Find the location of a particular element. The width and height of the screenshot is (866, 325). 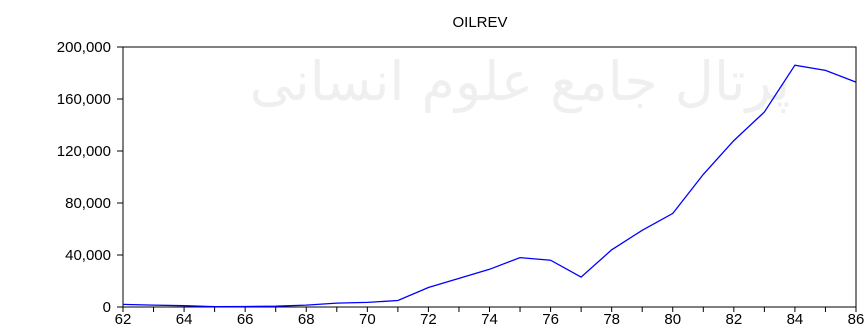

x-tick-label: 66 is located at coordinates (245, 318).